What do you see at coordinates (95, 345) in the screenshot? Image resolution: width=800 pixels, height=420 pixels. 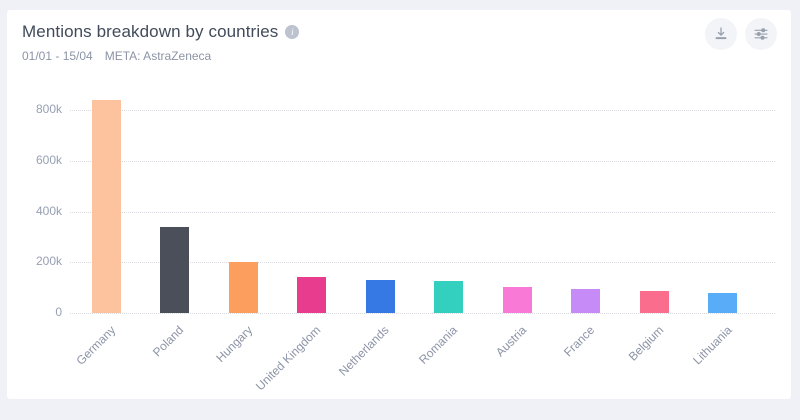 I see `x-axis-label-germany: Germany` at bounding box center [95, 345].